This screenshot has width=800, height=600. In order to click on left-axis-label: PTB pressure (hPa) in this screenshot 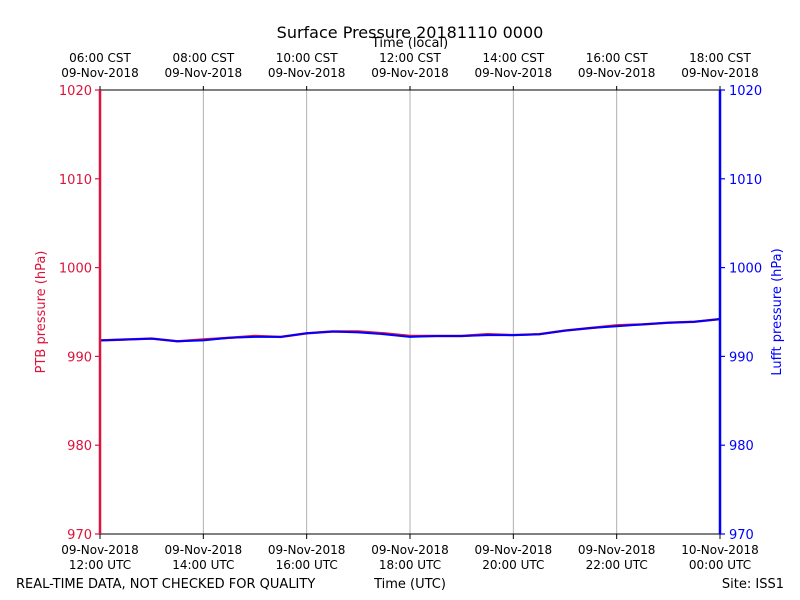, I will do `click(41, 312)`.